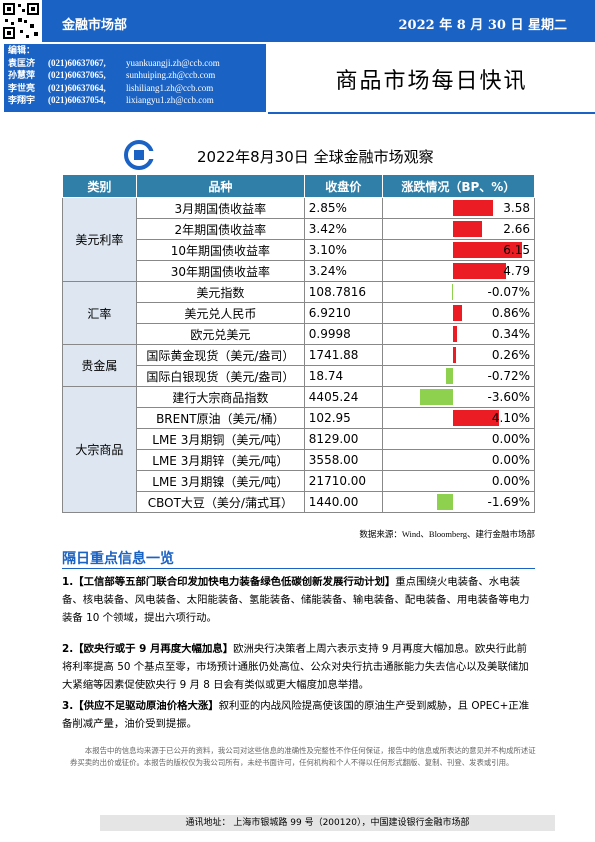 The height and width of the screenshot is (842, 595). I want to click on instrument-name: 国际黄金现货（美元/盎司）, so click(220, 355).